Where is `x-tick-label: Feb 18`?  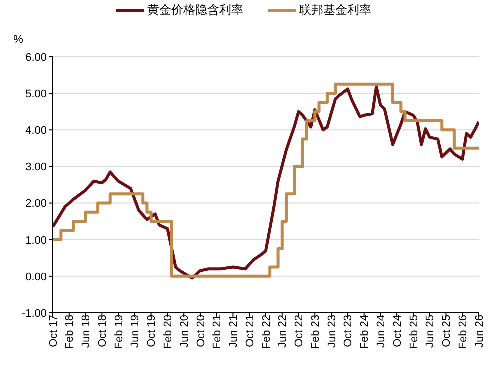 x-tick-label: Feb 18 is located at coordinates (70, 332).